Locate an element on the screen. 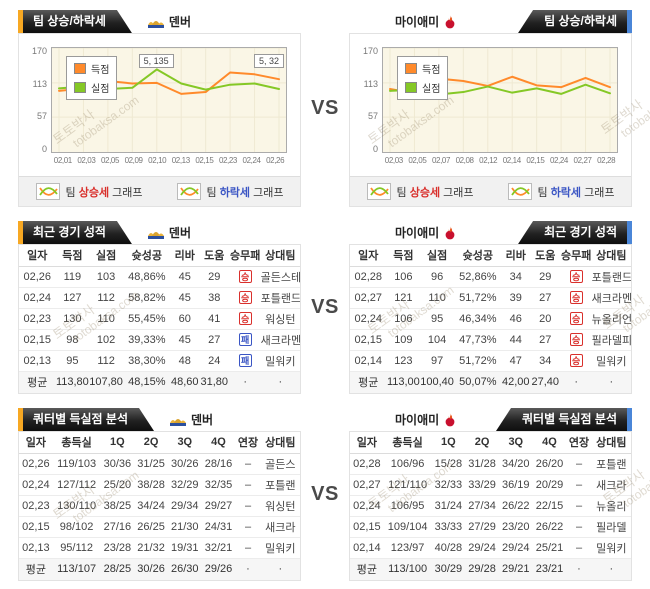  value-cell: 29 is located at coordinates (214, 277).